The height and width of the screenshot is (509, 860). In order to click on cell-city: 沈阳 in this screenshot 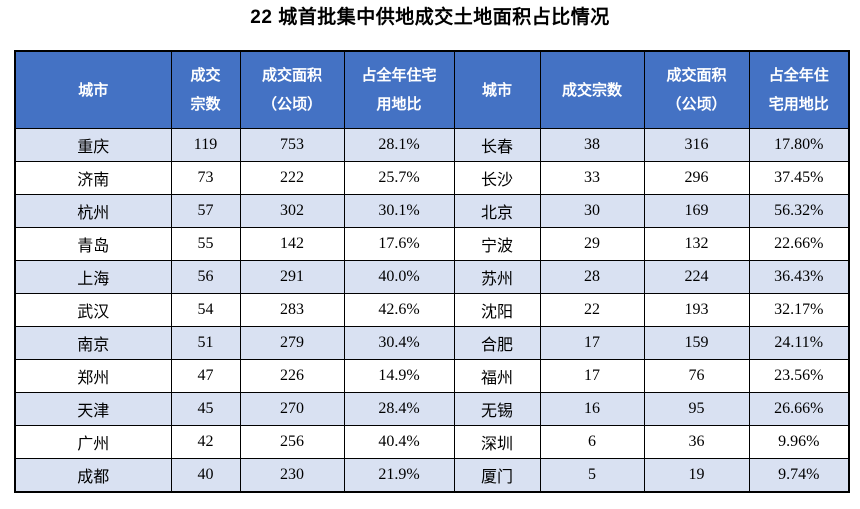, I will do `click(497, 310)`.